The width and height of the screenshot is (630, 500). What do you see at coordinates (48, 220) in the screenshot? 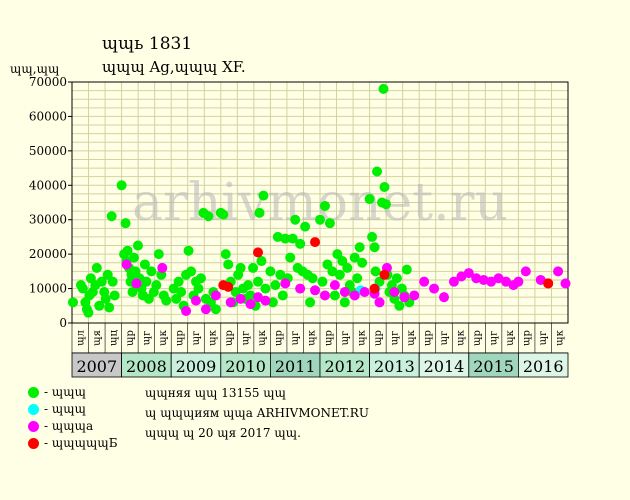
I see `y-tick-label: 30000` at bounding box center [48, 220].